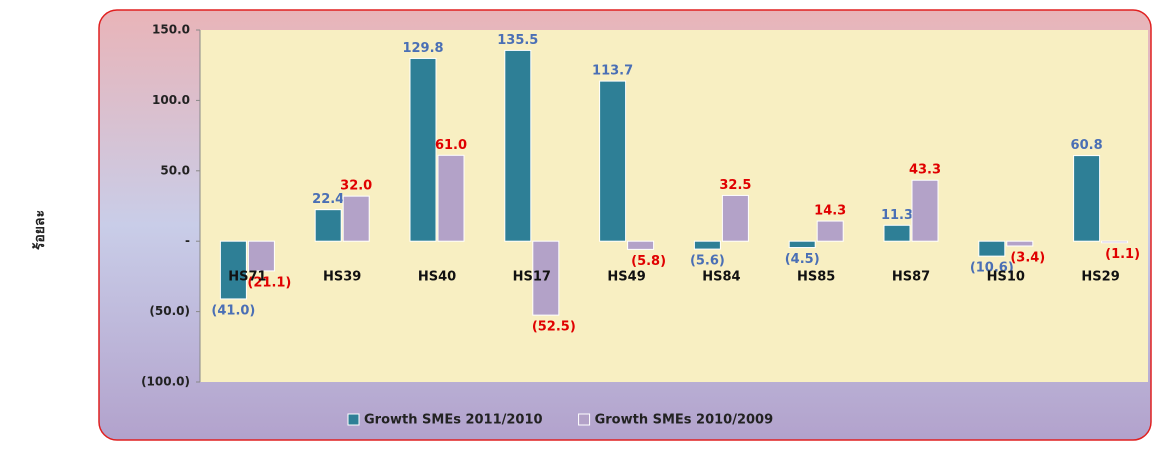 This screenshot has height=452, width=1154. Describe the element at coordinates (1006, 277) in the screenshot. I see `x-tick-label: HS10` at that location.